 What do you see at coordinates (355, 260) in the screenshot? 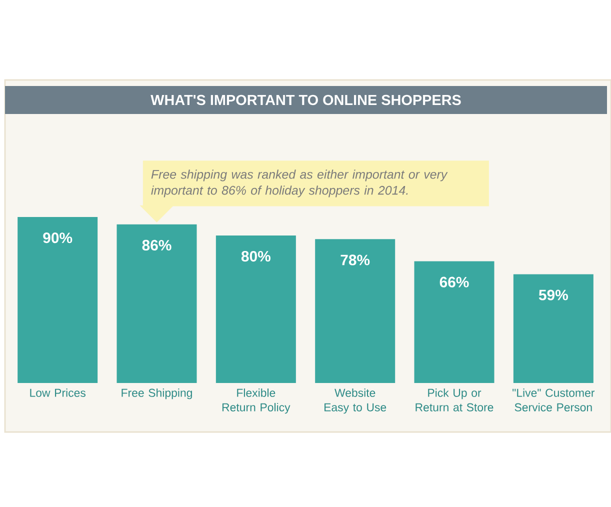
I see `data-label: 78%` at bounding box center [355, 260].